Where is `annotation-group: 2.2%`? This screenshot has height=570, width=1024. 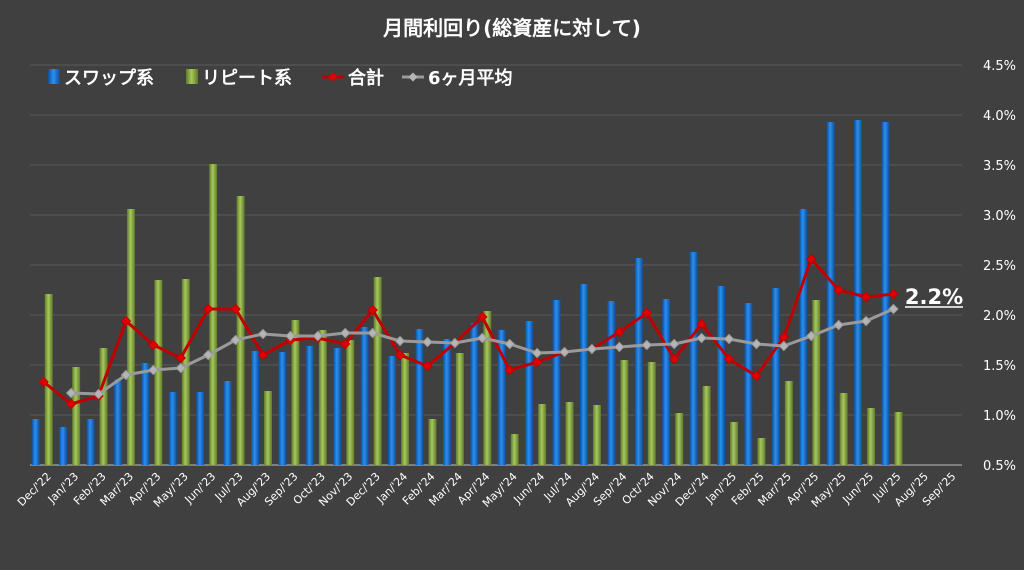 annotation-group: 2.2% is located at coordinates (934, 297).